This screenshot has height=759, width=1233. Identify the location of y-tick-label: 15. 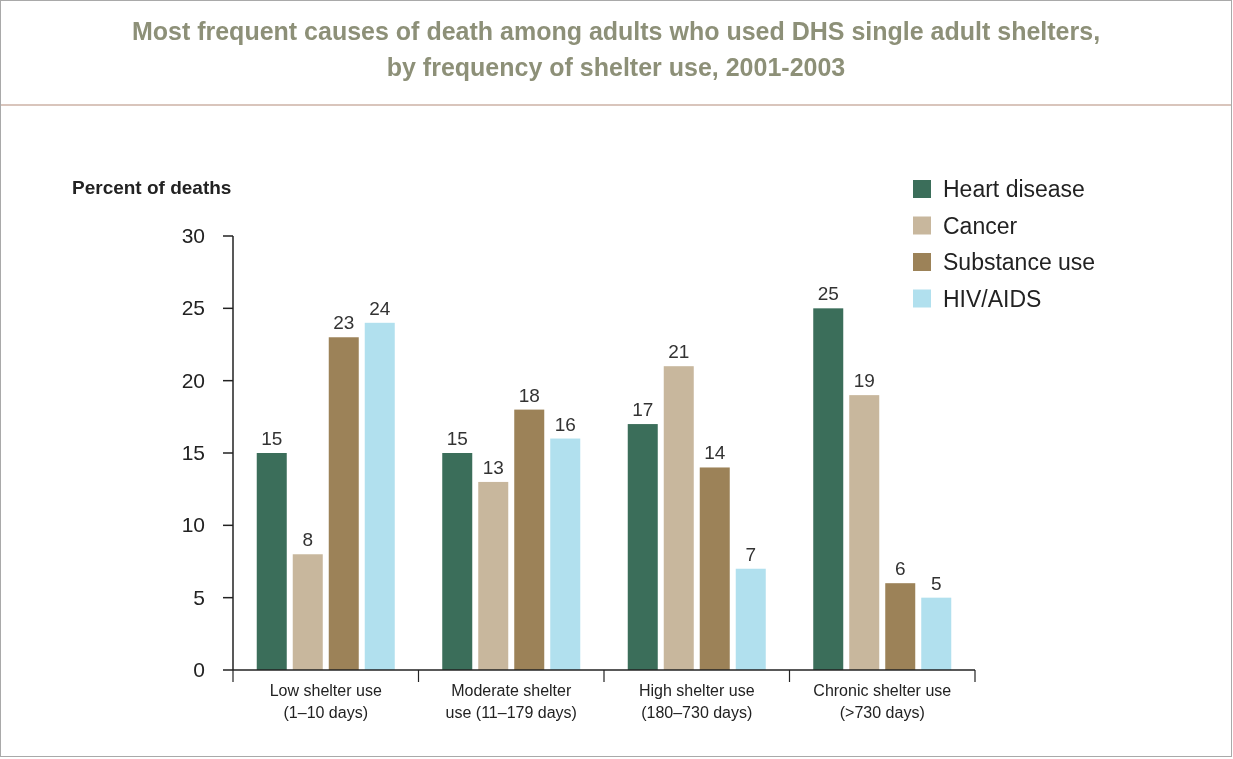
(193, 452).